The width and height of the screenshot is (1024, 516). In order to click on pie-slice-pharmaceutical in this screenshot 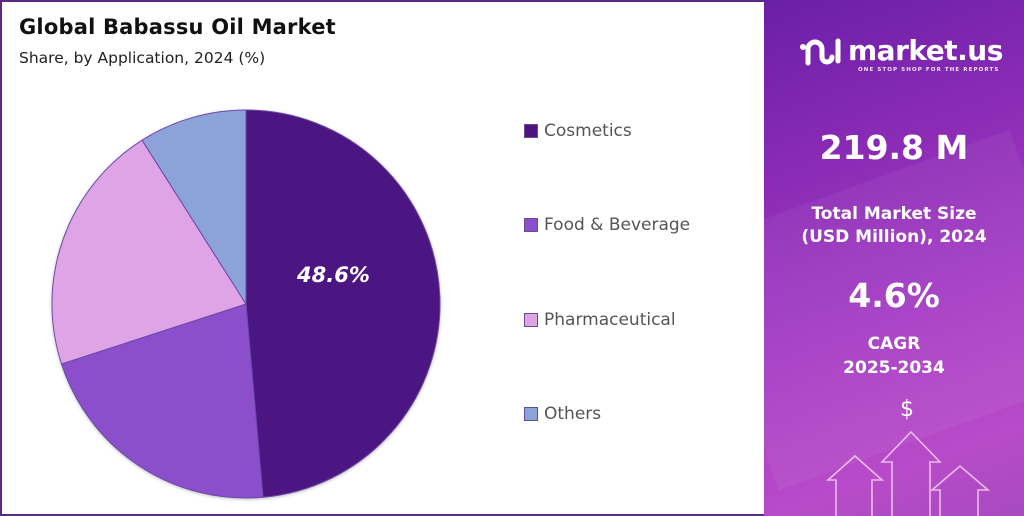, I will do `click(149, 252)`.